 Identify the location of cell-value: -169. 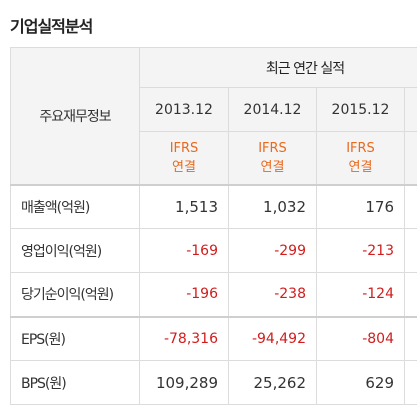
(184, 250).